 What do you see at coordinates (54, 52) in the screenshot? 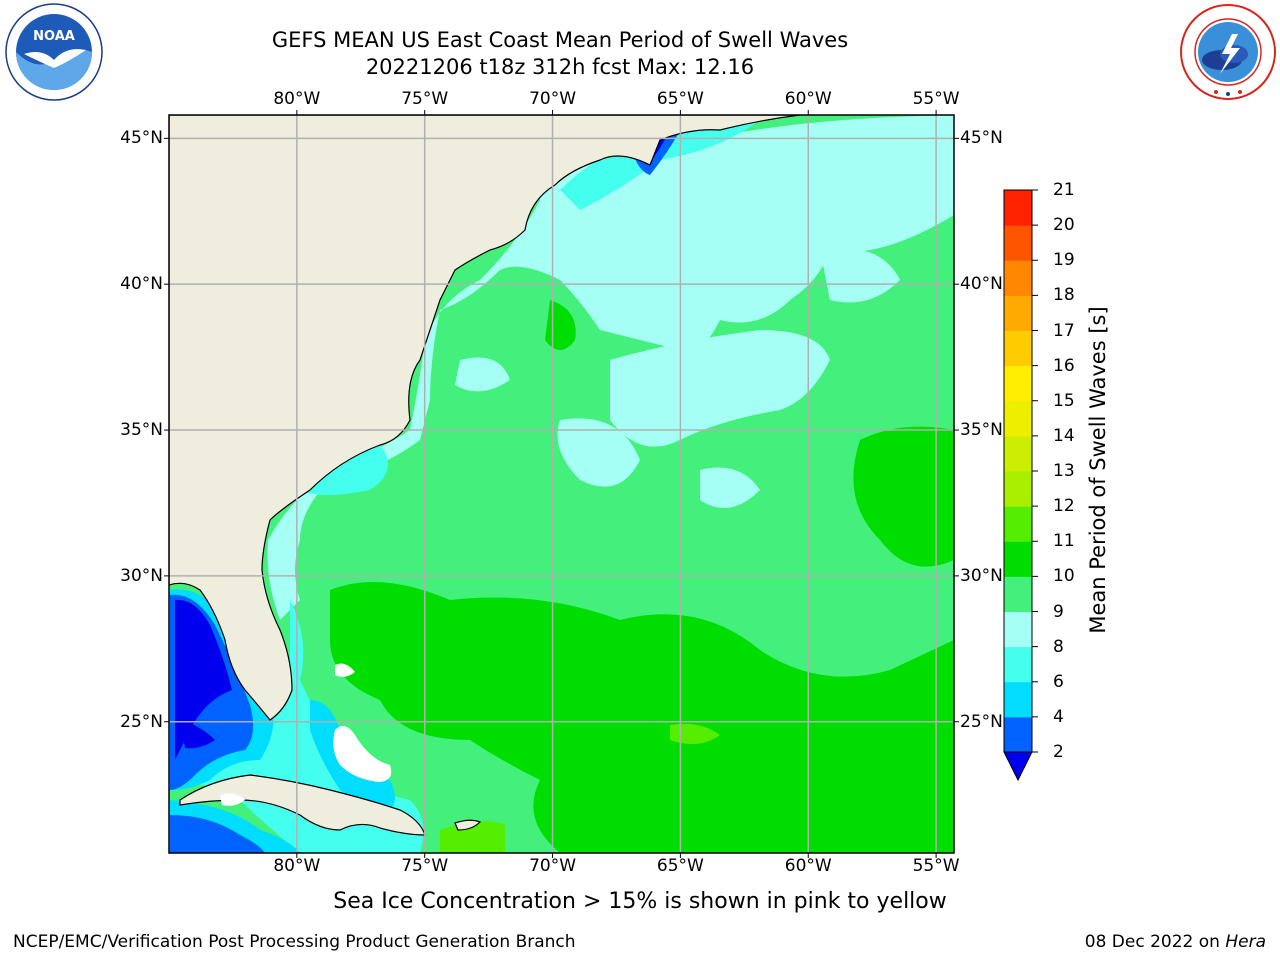
I see `noaa-logo: NOAA` at bounding box center [54, 52].